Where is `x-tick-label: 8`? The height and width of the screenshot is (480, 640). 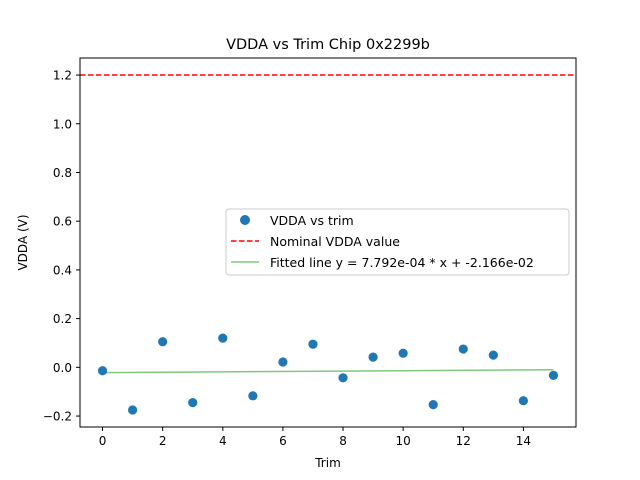
x-tick-label: 8 is located at coordinates (343, 441).